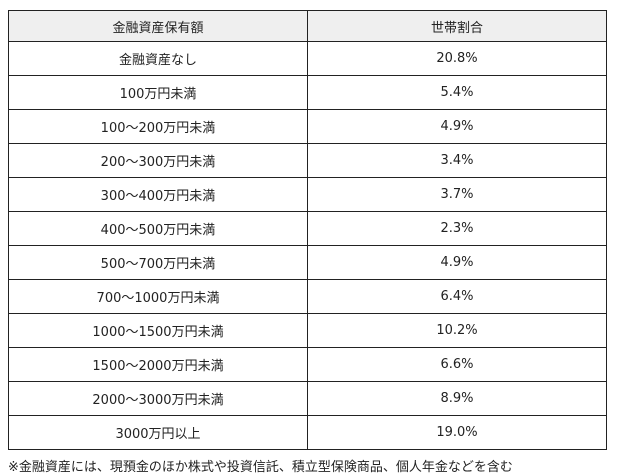 This screenshot has width=620, height=475. Describe the element at coordinates (158, 398) in the screenshot. I see `asset-amount-cell: 2000～3000万円未満` at that location.